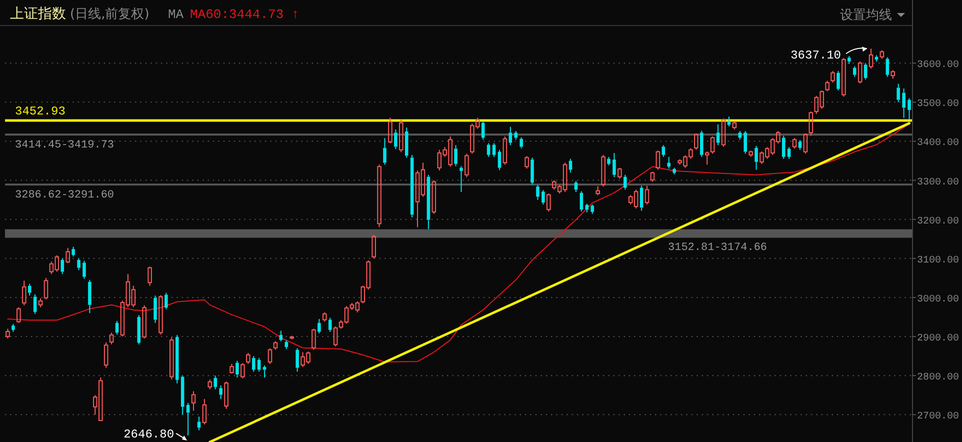 This screenshot has width=962, height=442. I want to click on y-tick-label: 3400.00, so click(938, 144).